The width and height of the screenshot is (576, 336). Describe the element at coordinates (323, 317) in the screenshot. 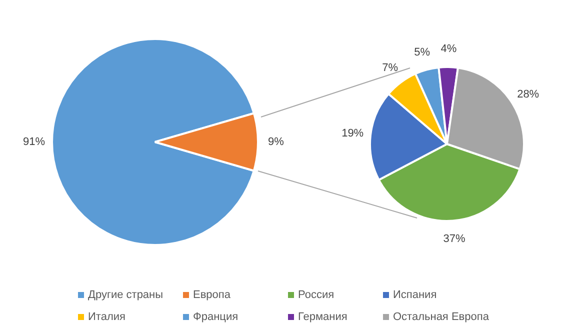

I see `legend-label: Германия` at that location.